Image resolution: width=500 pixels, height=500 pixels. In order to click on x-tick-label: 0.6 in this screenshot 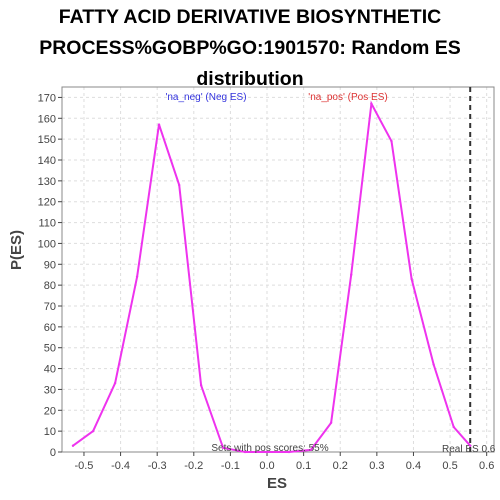, I will do `click(486, 466)`.